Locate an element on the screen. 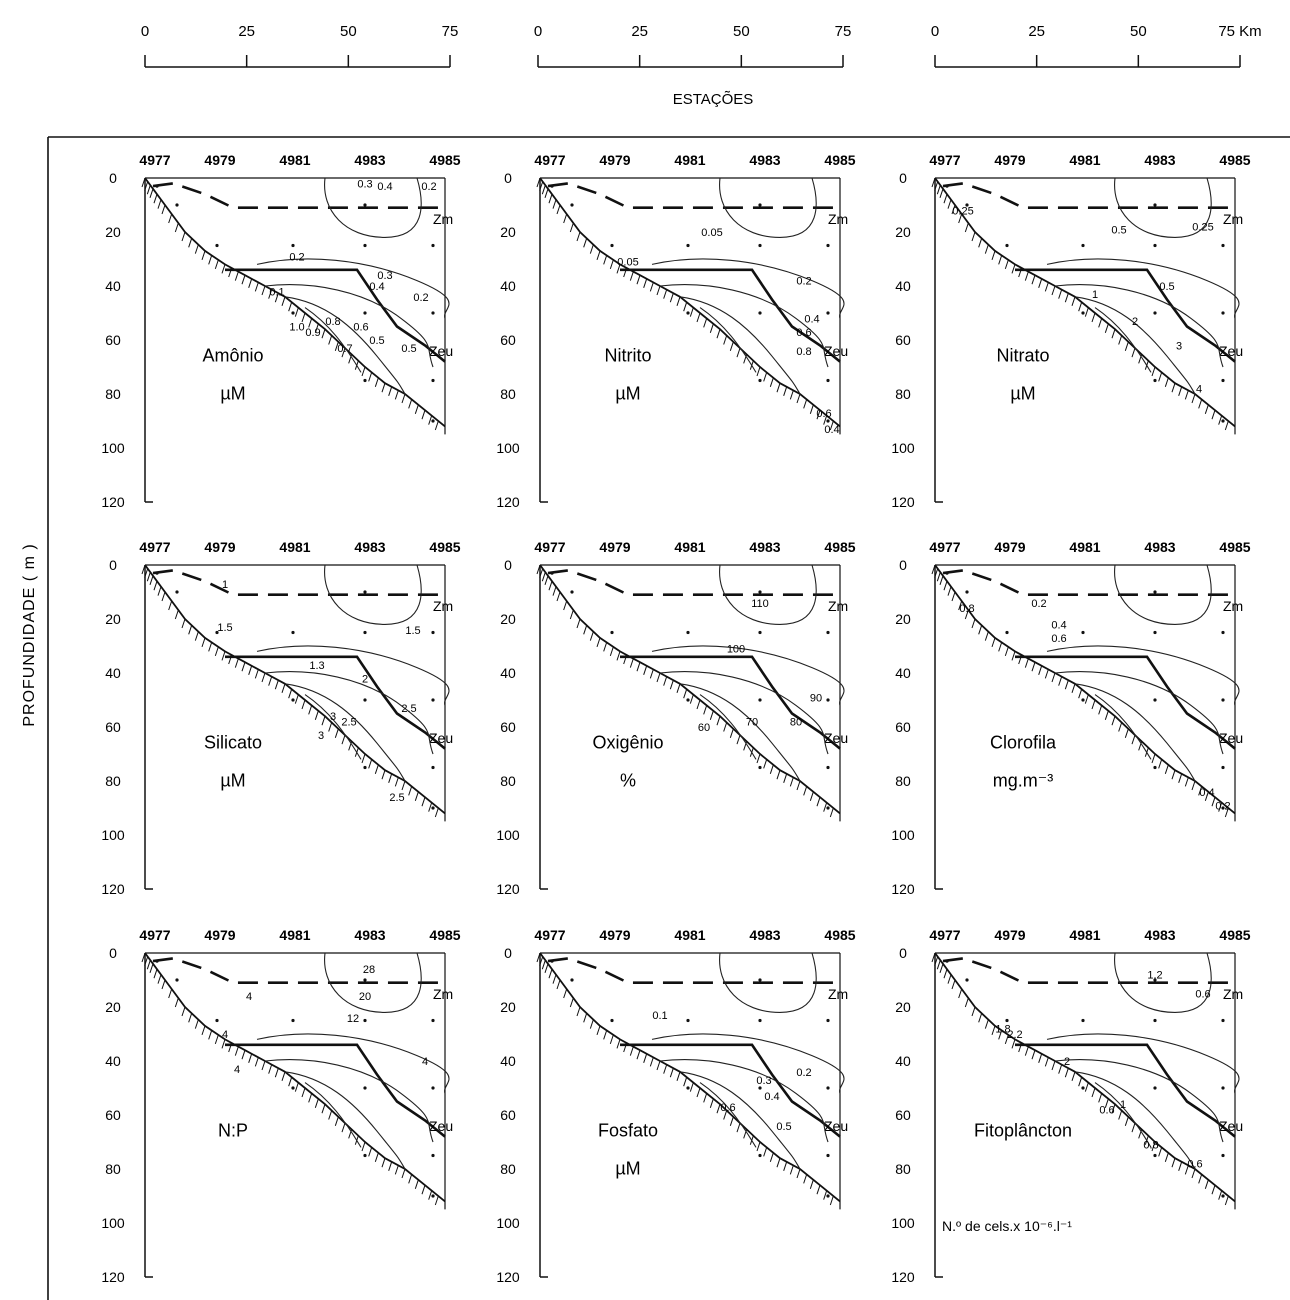  contour-label: 0.5 is located at coordinates (376, 341).